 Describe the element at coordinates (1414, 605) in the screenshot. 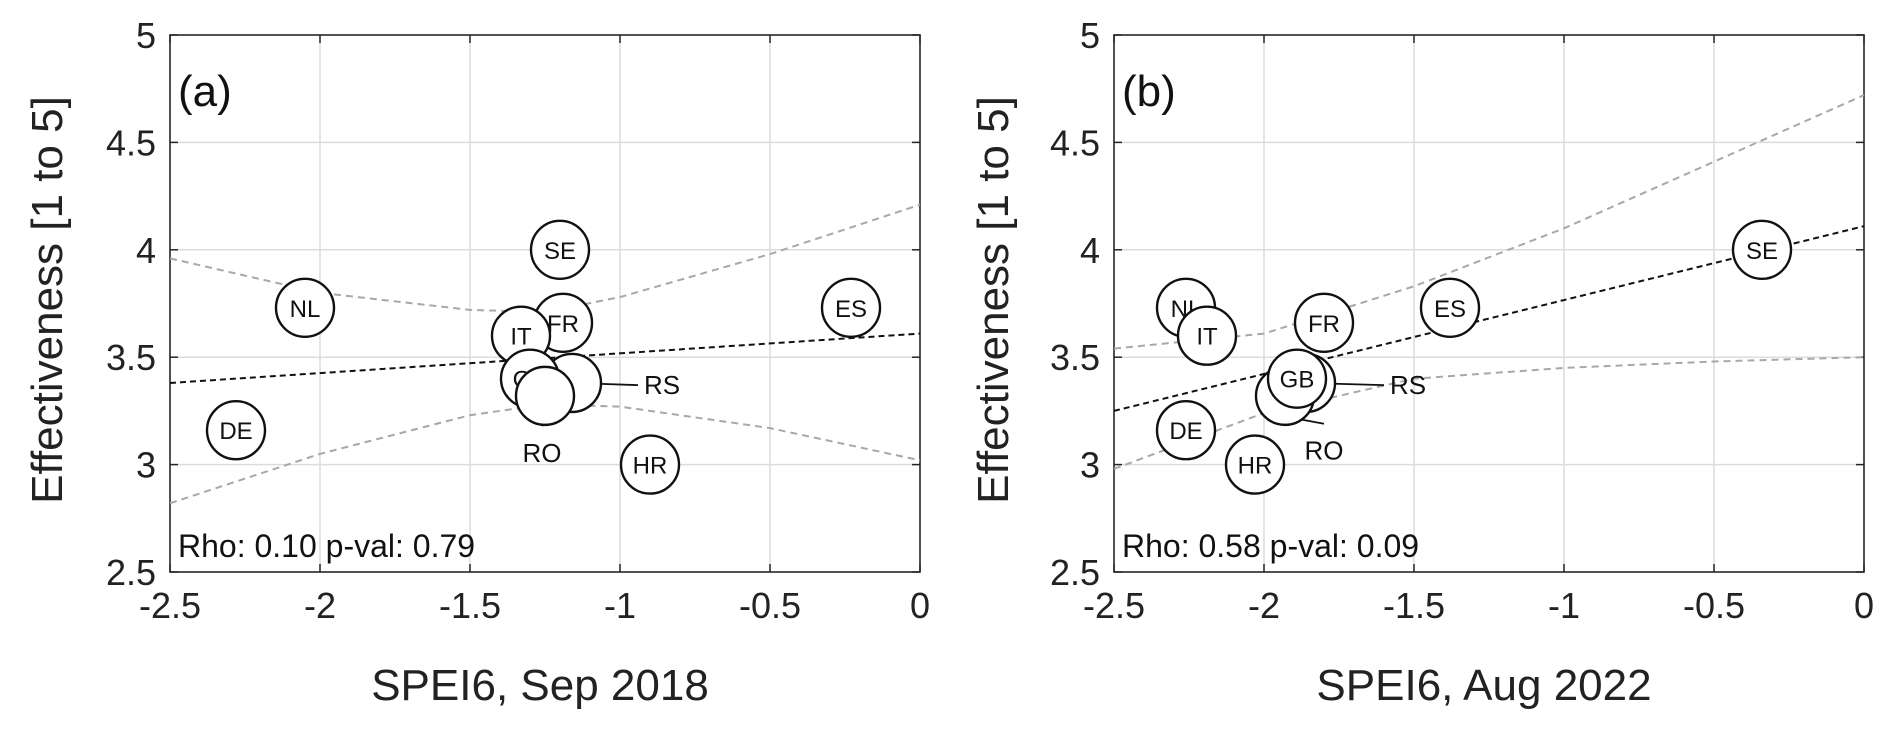

I see `panel-b-x-tick-label: -1.5` at that location.